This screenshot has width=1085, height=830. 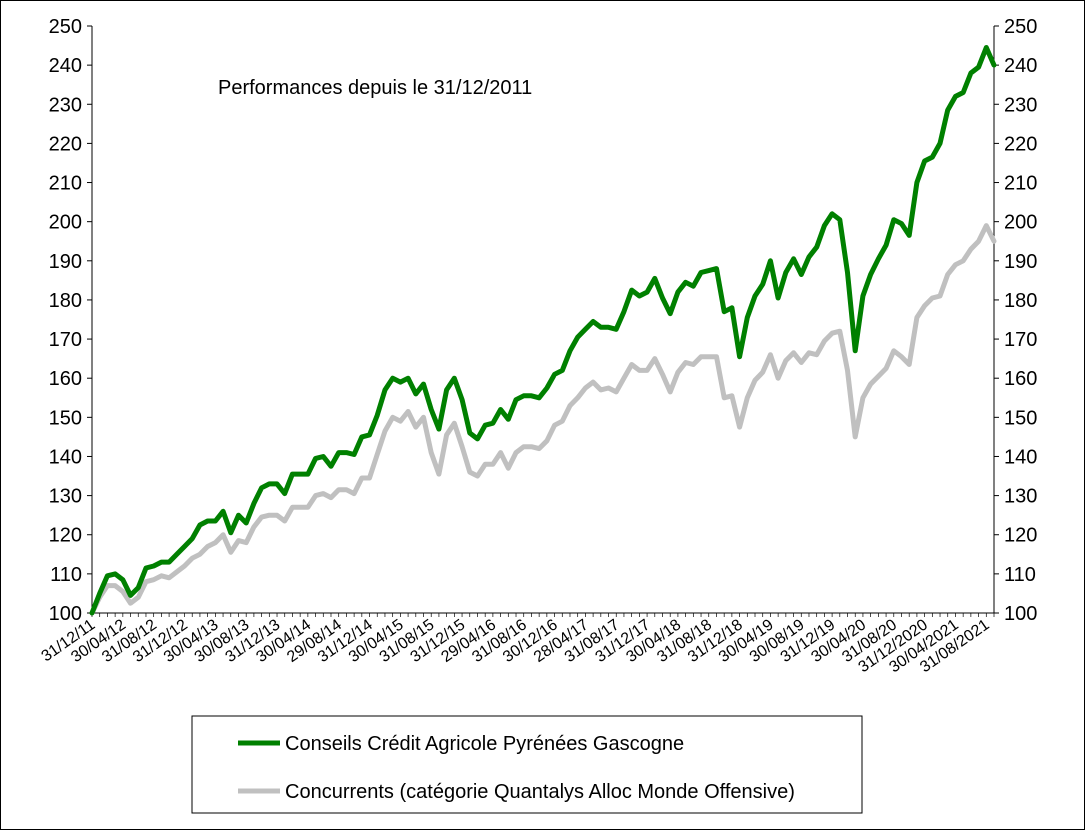 I want to click on y-tick-label-left: 180, so click(x=65, y=301).